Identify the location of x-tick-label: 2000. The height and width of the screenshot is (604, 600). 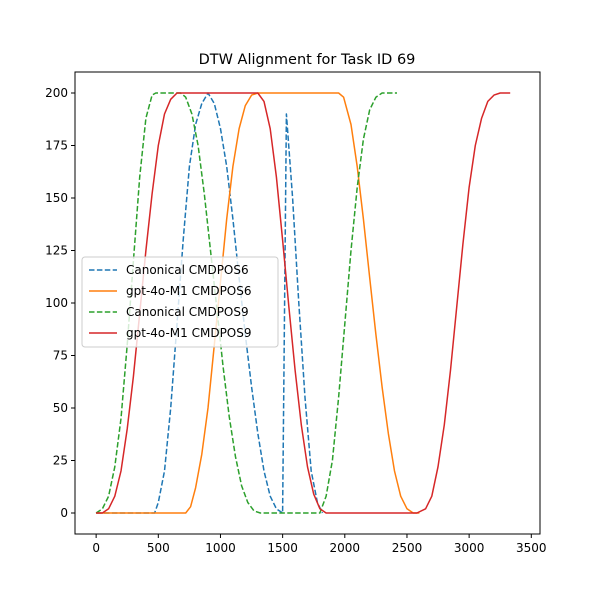
(345, 548).